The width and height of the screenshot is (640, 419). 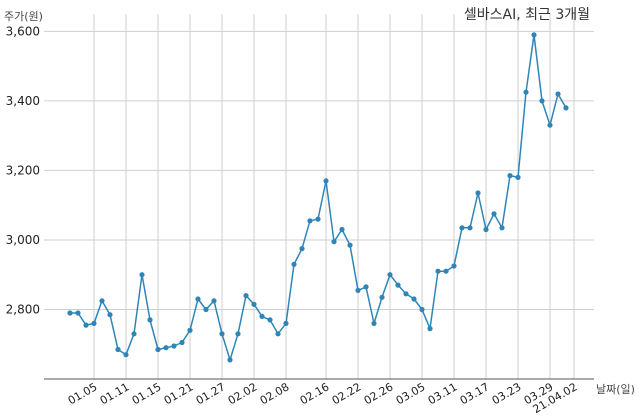 I want to click on x-tick-label: 03.17, so click(x=475, y=393).